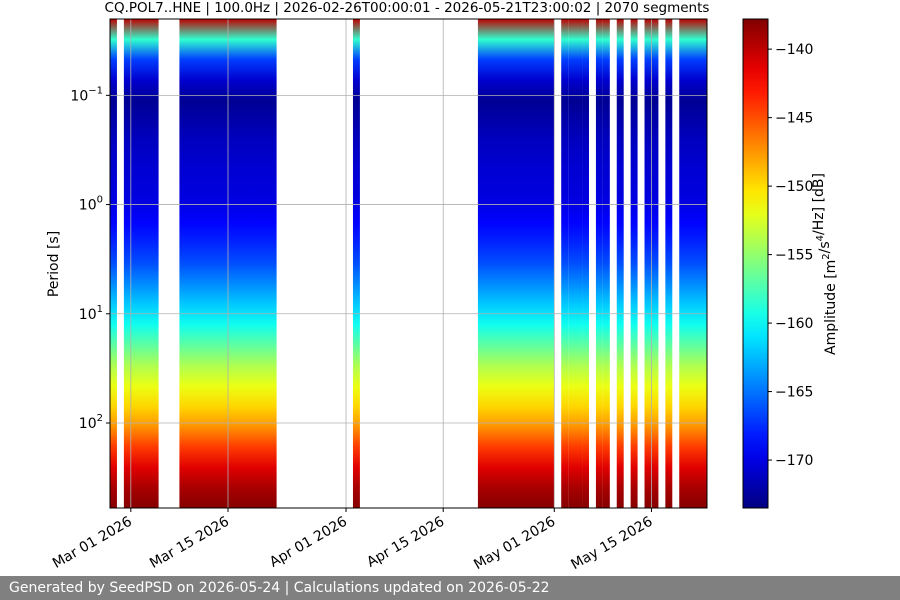 The height and width of the screenshot is (600, 900). What do you see at coordinates (86, 94) in the screenshot?
I see `y-tick-label: 10⁻¹` at bounding box center [86, 94].